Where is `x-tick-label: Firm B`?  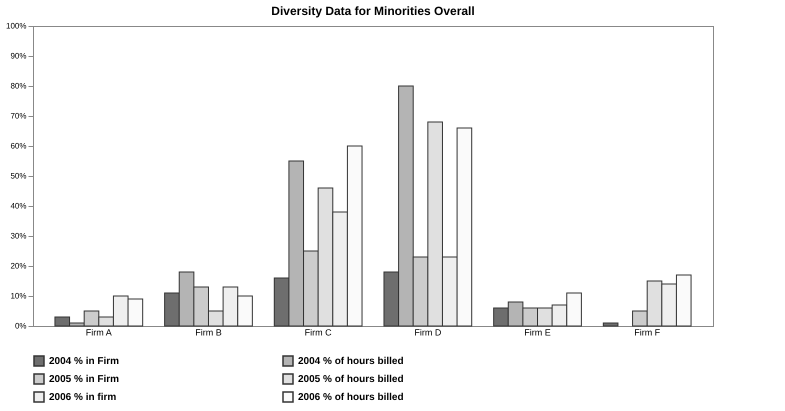 x-tick-label: Firm B is located at coordinates (208, 333).